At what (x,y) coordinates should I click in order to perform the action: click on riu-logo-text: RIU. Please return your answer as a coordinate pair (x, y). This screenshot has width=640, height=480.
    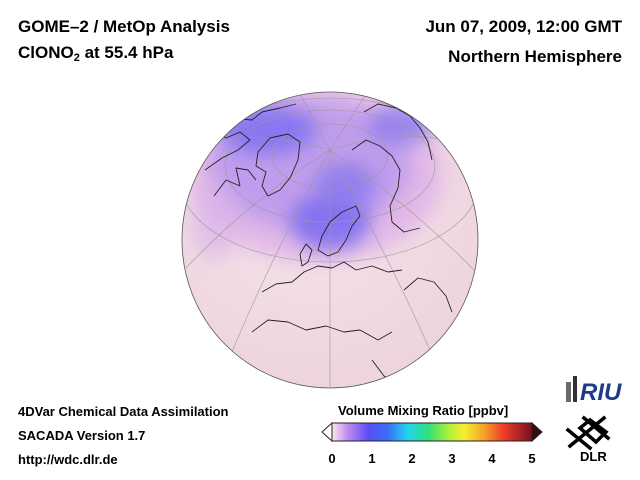
    Looking at the image, I should click on (601, 392).